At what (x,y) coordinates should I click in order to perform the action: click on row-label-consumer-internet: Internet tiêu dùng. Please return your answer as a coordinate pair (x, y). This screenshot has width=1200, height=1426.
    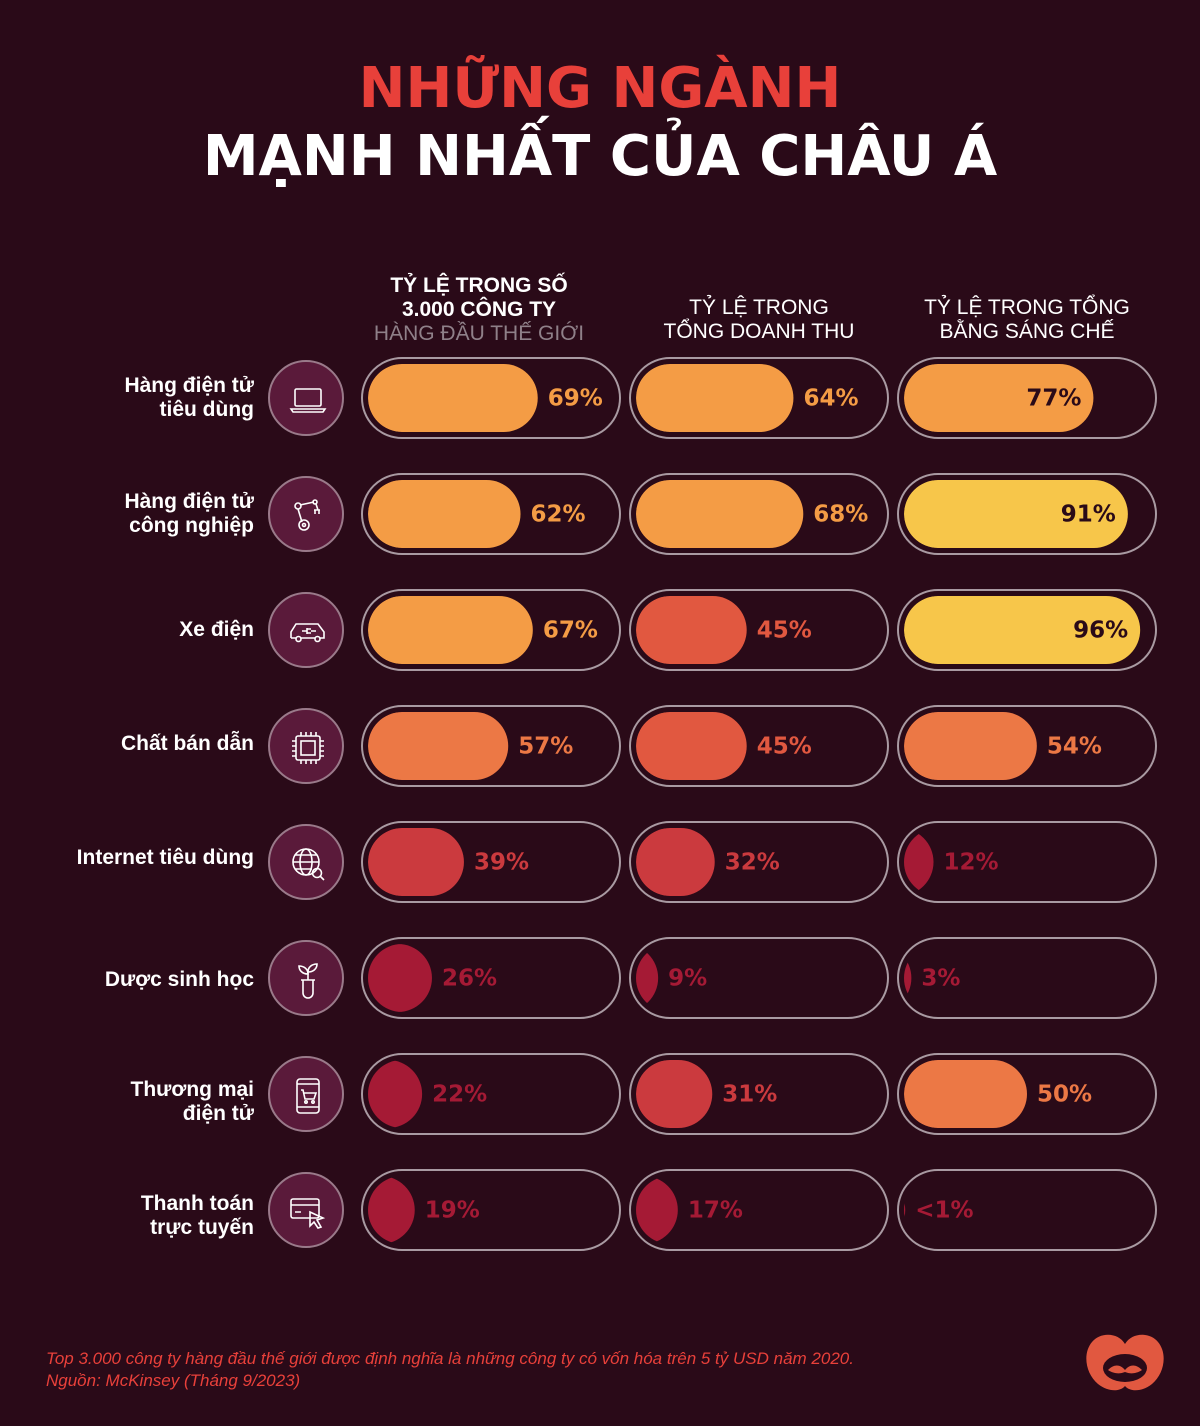
    Looking at the image, I should click on (139, 858).